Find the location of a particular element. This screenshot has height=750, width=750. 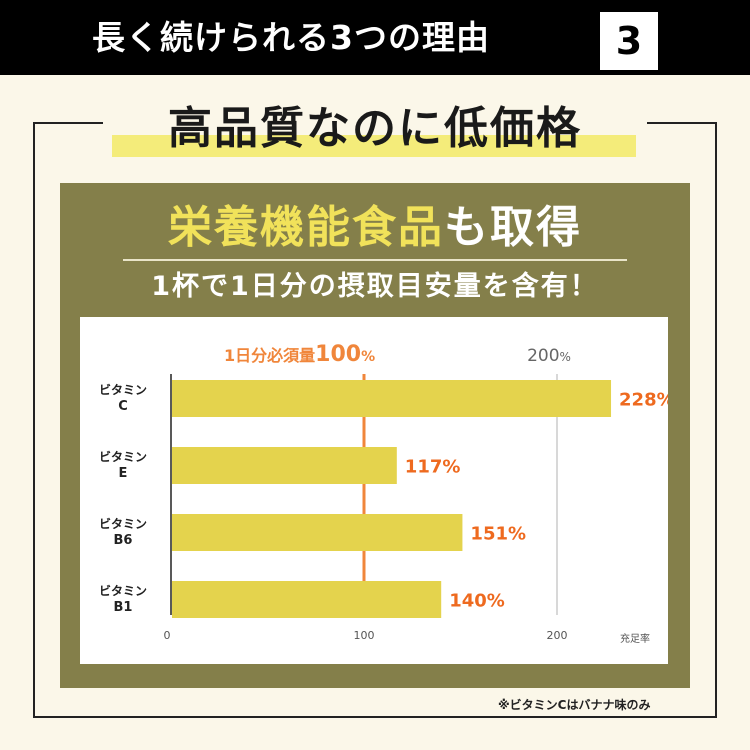

bar-E is located at coordinates (284, 465).